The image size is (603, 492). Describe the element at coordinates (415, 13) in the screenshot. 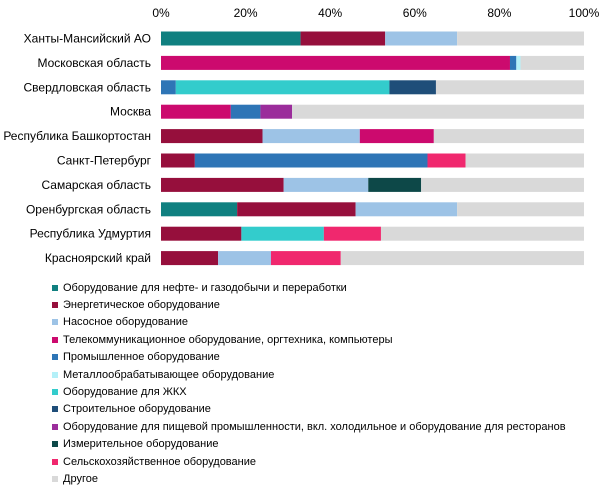

I see `x-tick-label: 60%` at that location.